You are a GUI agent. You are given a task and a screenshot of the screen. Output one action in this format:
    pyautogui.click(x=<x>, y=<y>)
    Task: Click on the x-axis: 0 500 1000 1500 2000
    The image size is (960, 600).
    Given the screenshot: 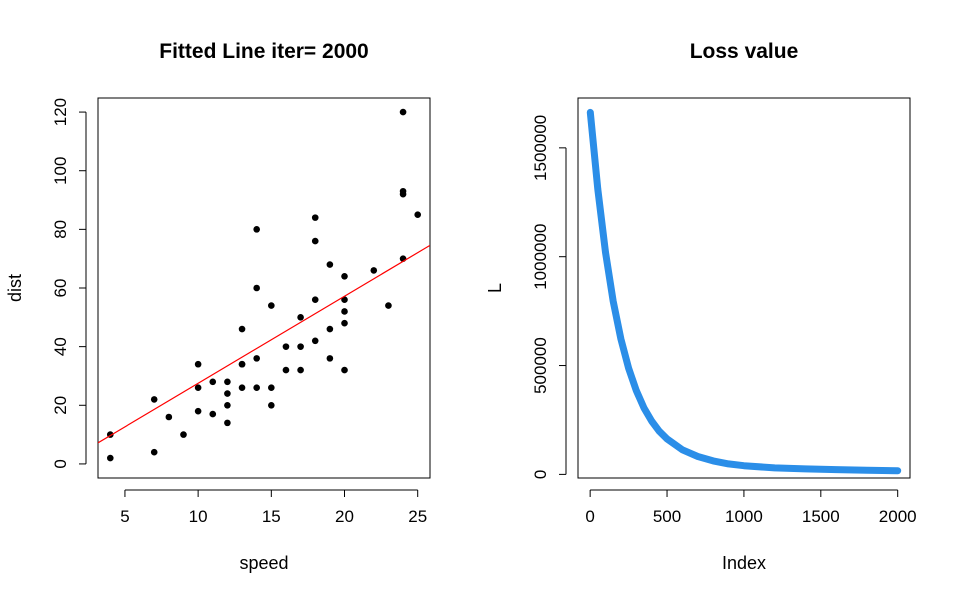 What is the action you would take?
    pyautogui.click(x=751, y=507)
    